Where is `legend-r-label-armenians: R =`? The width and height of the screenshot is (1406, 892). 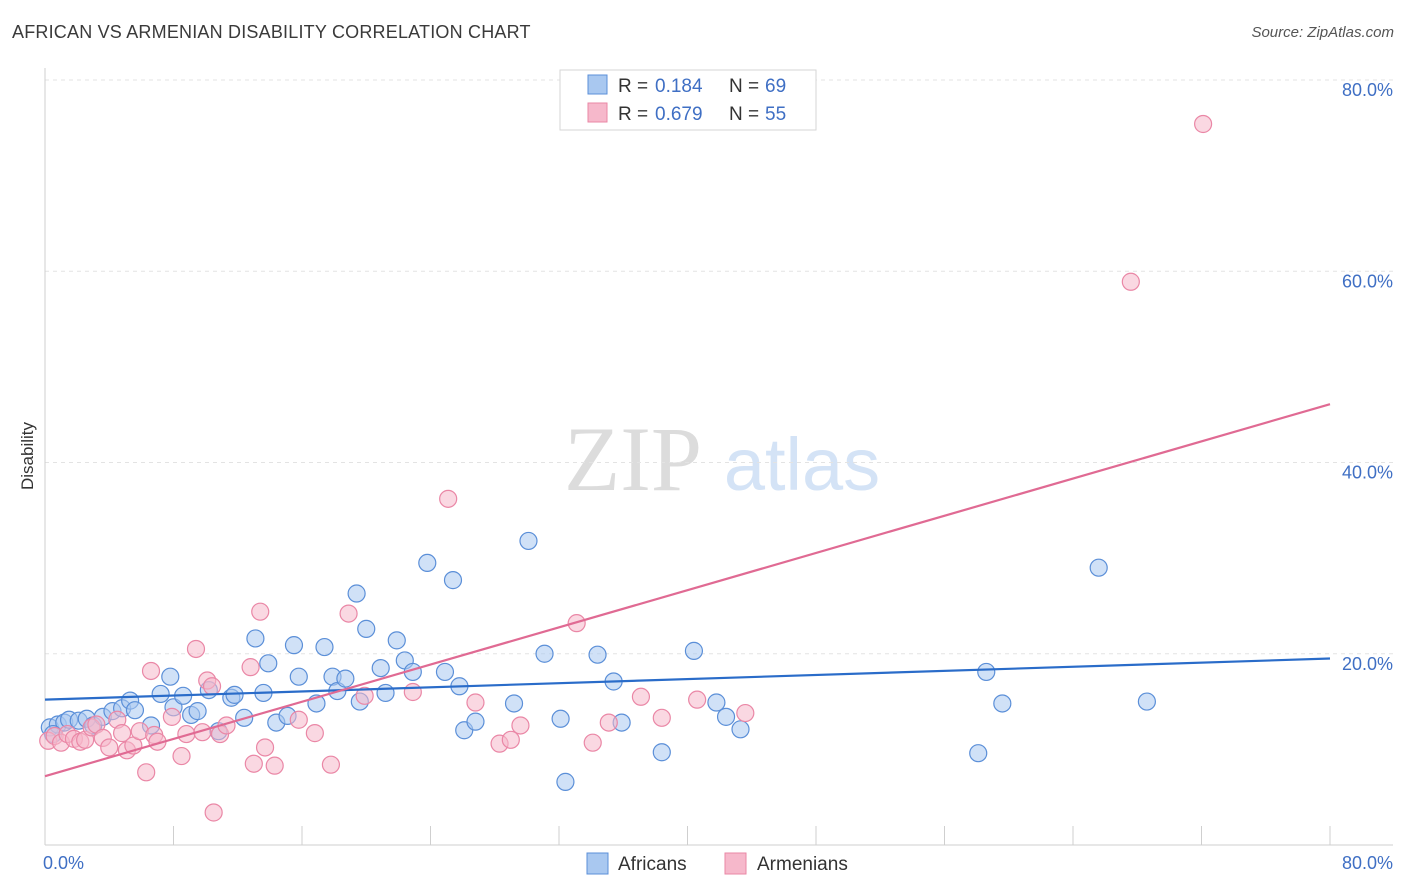
legend-r-label-armenians: R = is located at coordinates (633, 114).